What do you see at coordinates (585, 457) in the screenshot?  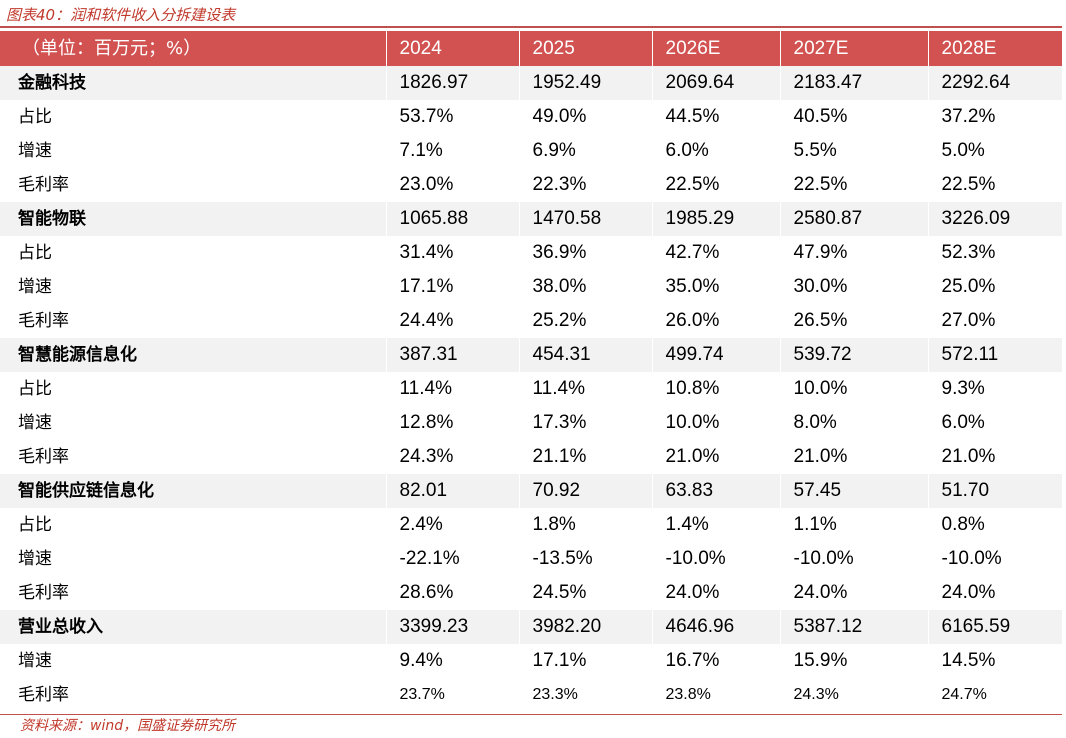 I see `cell-value: 21.1%` at bounding box center [585, 457].